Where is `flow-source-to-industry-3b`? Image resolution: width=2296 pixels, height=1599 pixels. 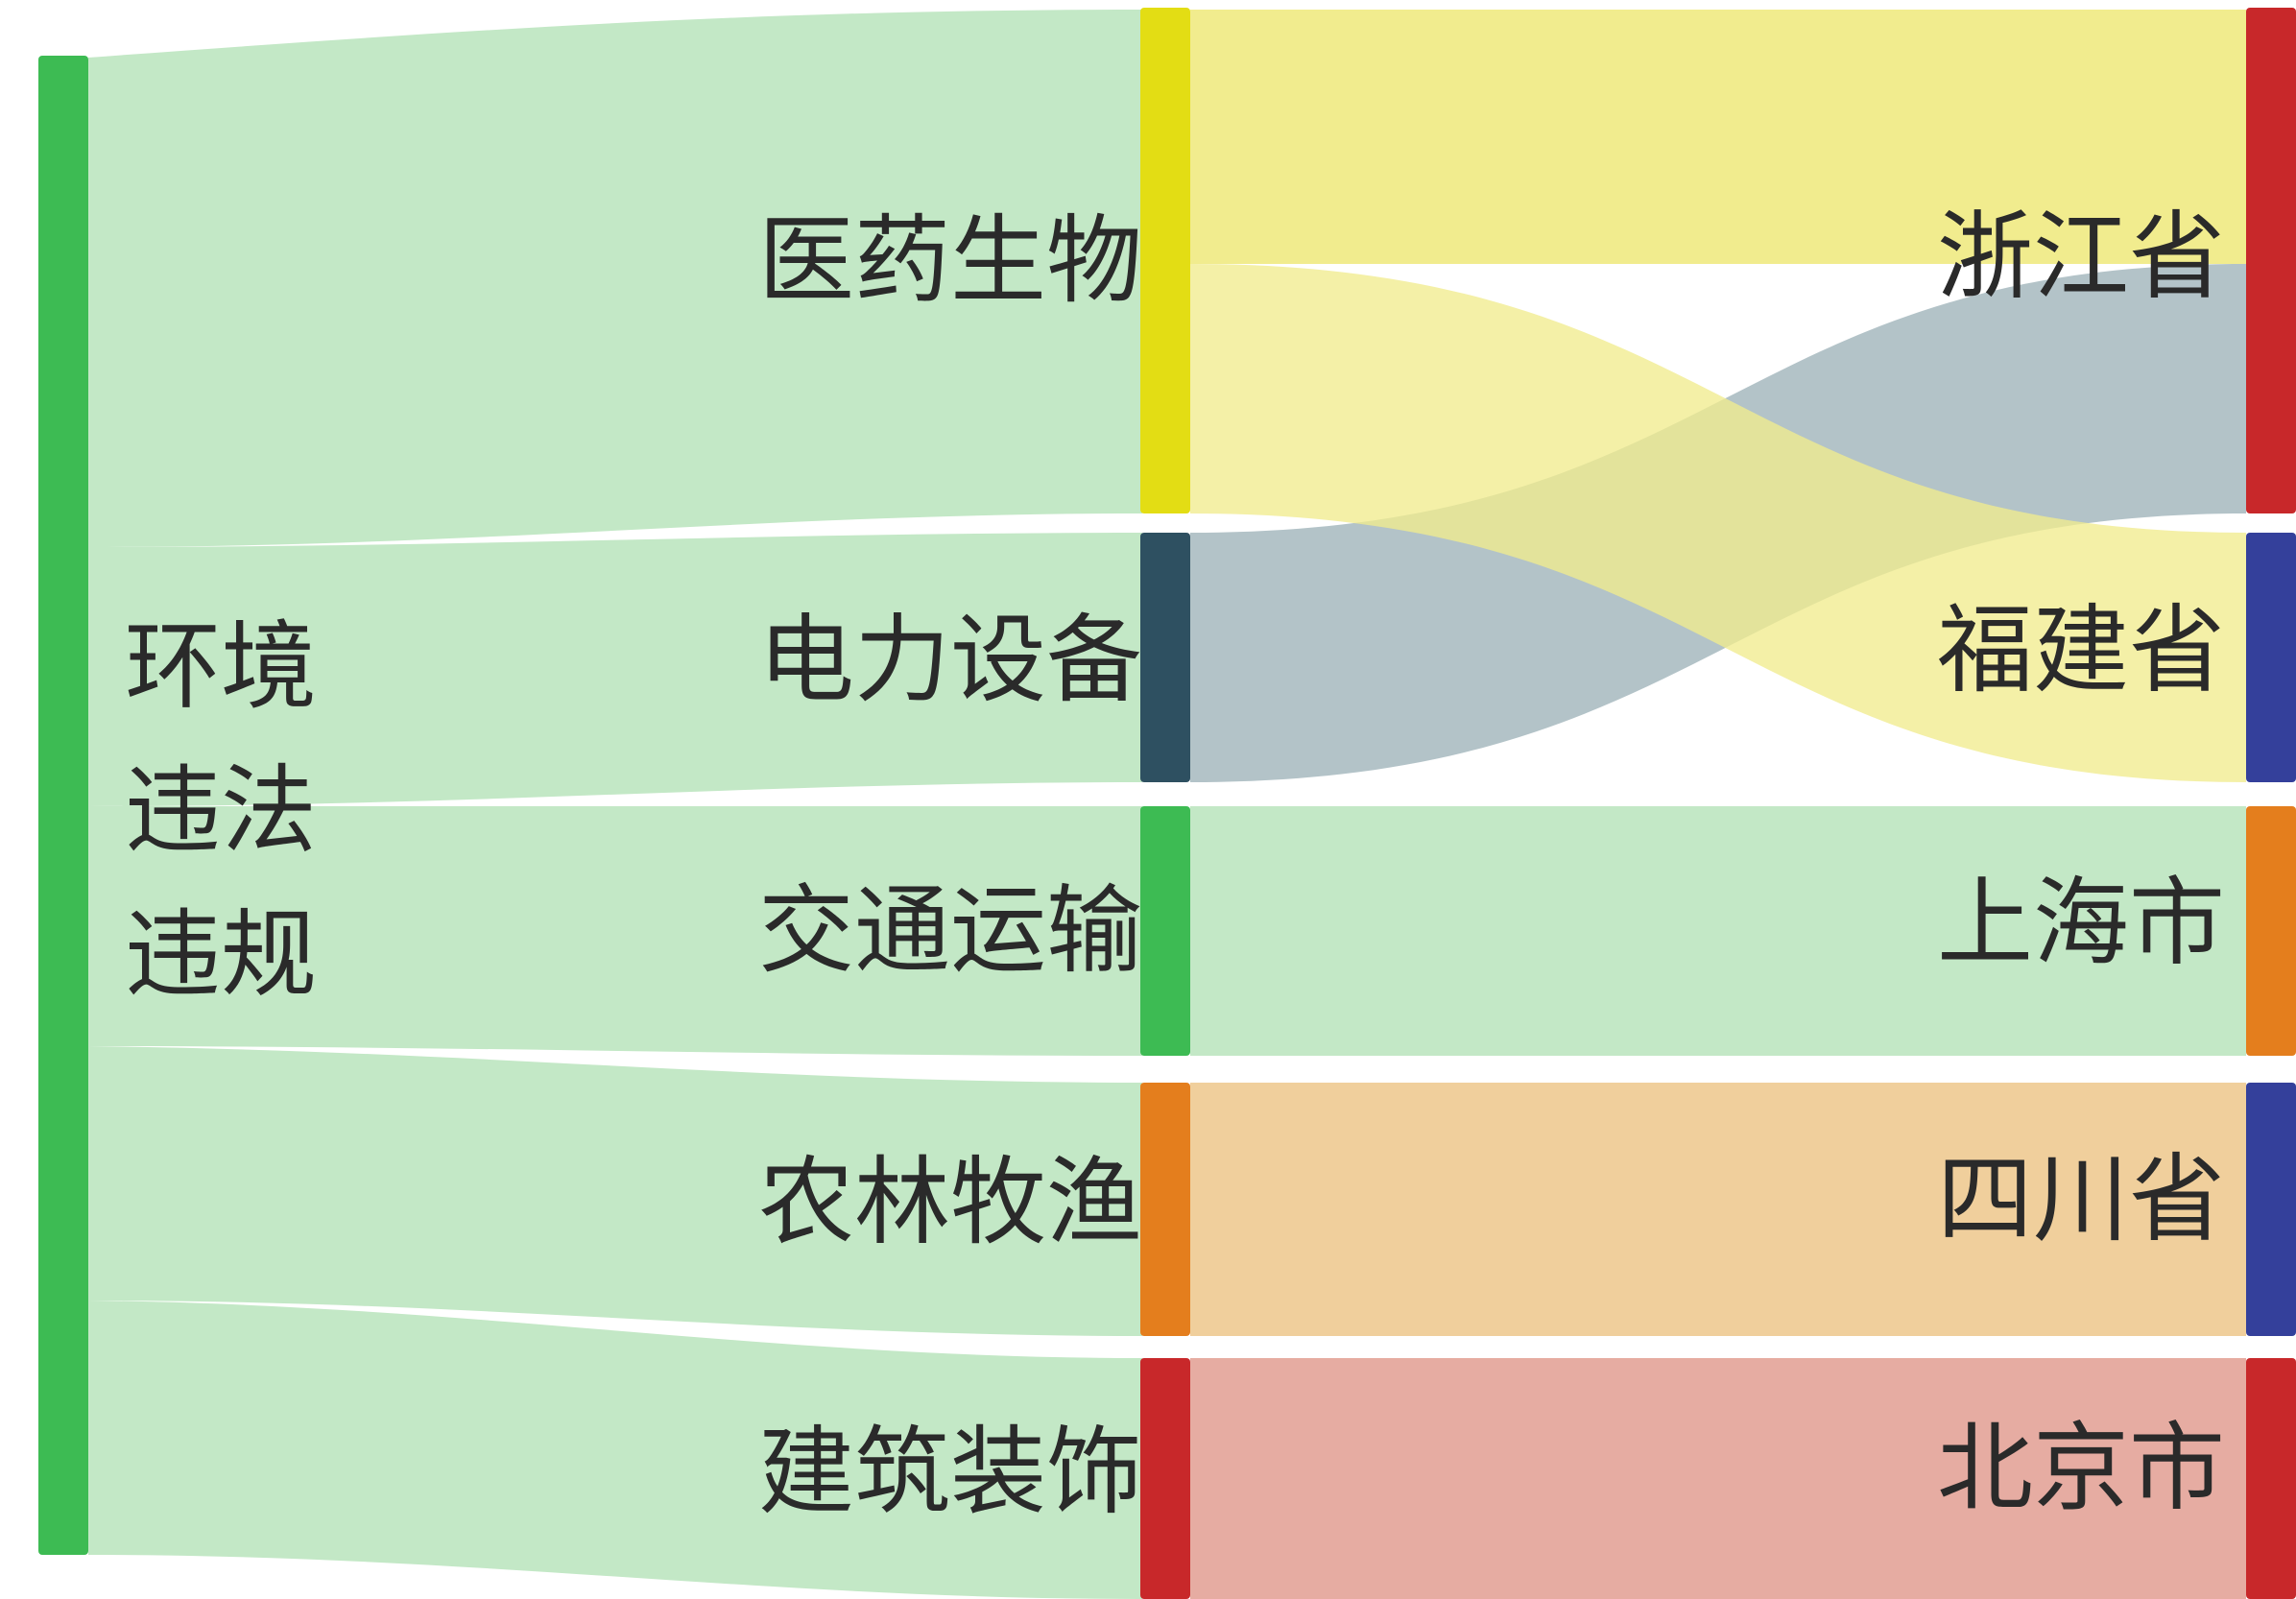 flow-source-to-industry-3b is located at coordinates (615, 931).